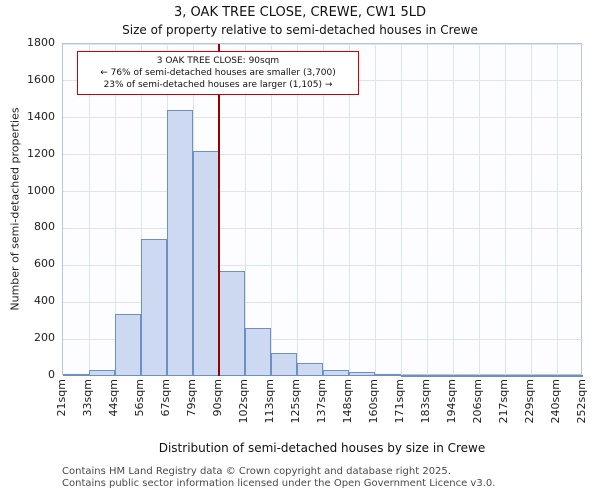  What do you see at coordinates (373, 401) in the screenshot?
I see `x-tick-label: 160sqm` at bounding box center [373, 401].